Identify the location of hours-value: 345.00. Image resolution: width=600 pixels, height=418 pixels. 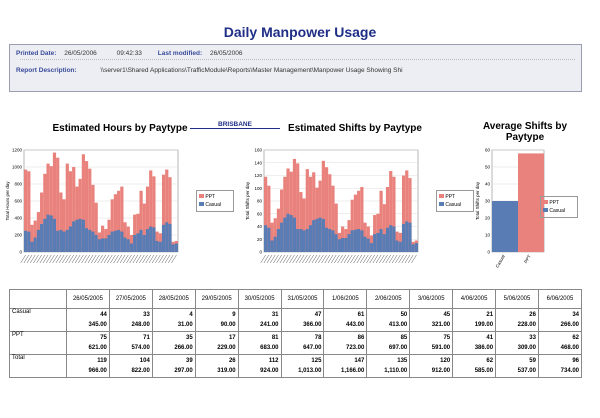
(97, 325).